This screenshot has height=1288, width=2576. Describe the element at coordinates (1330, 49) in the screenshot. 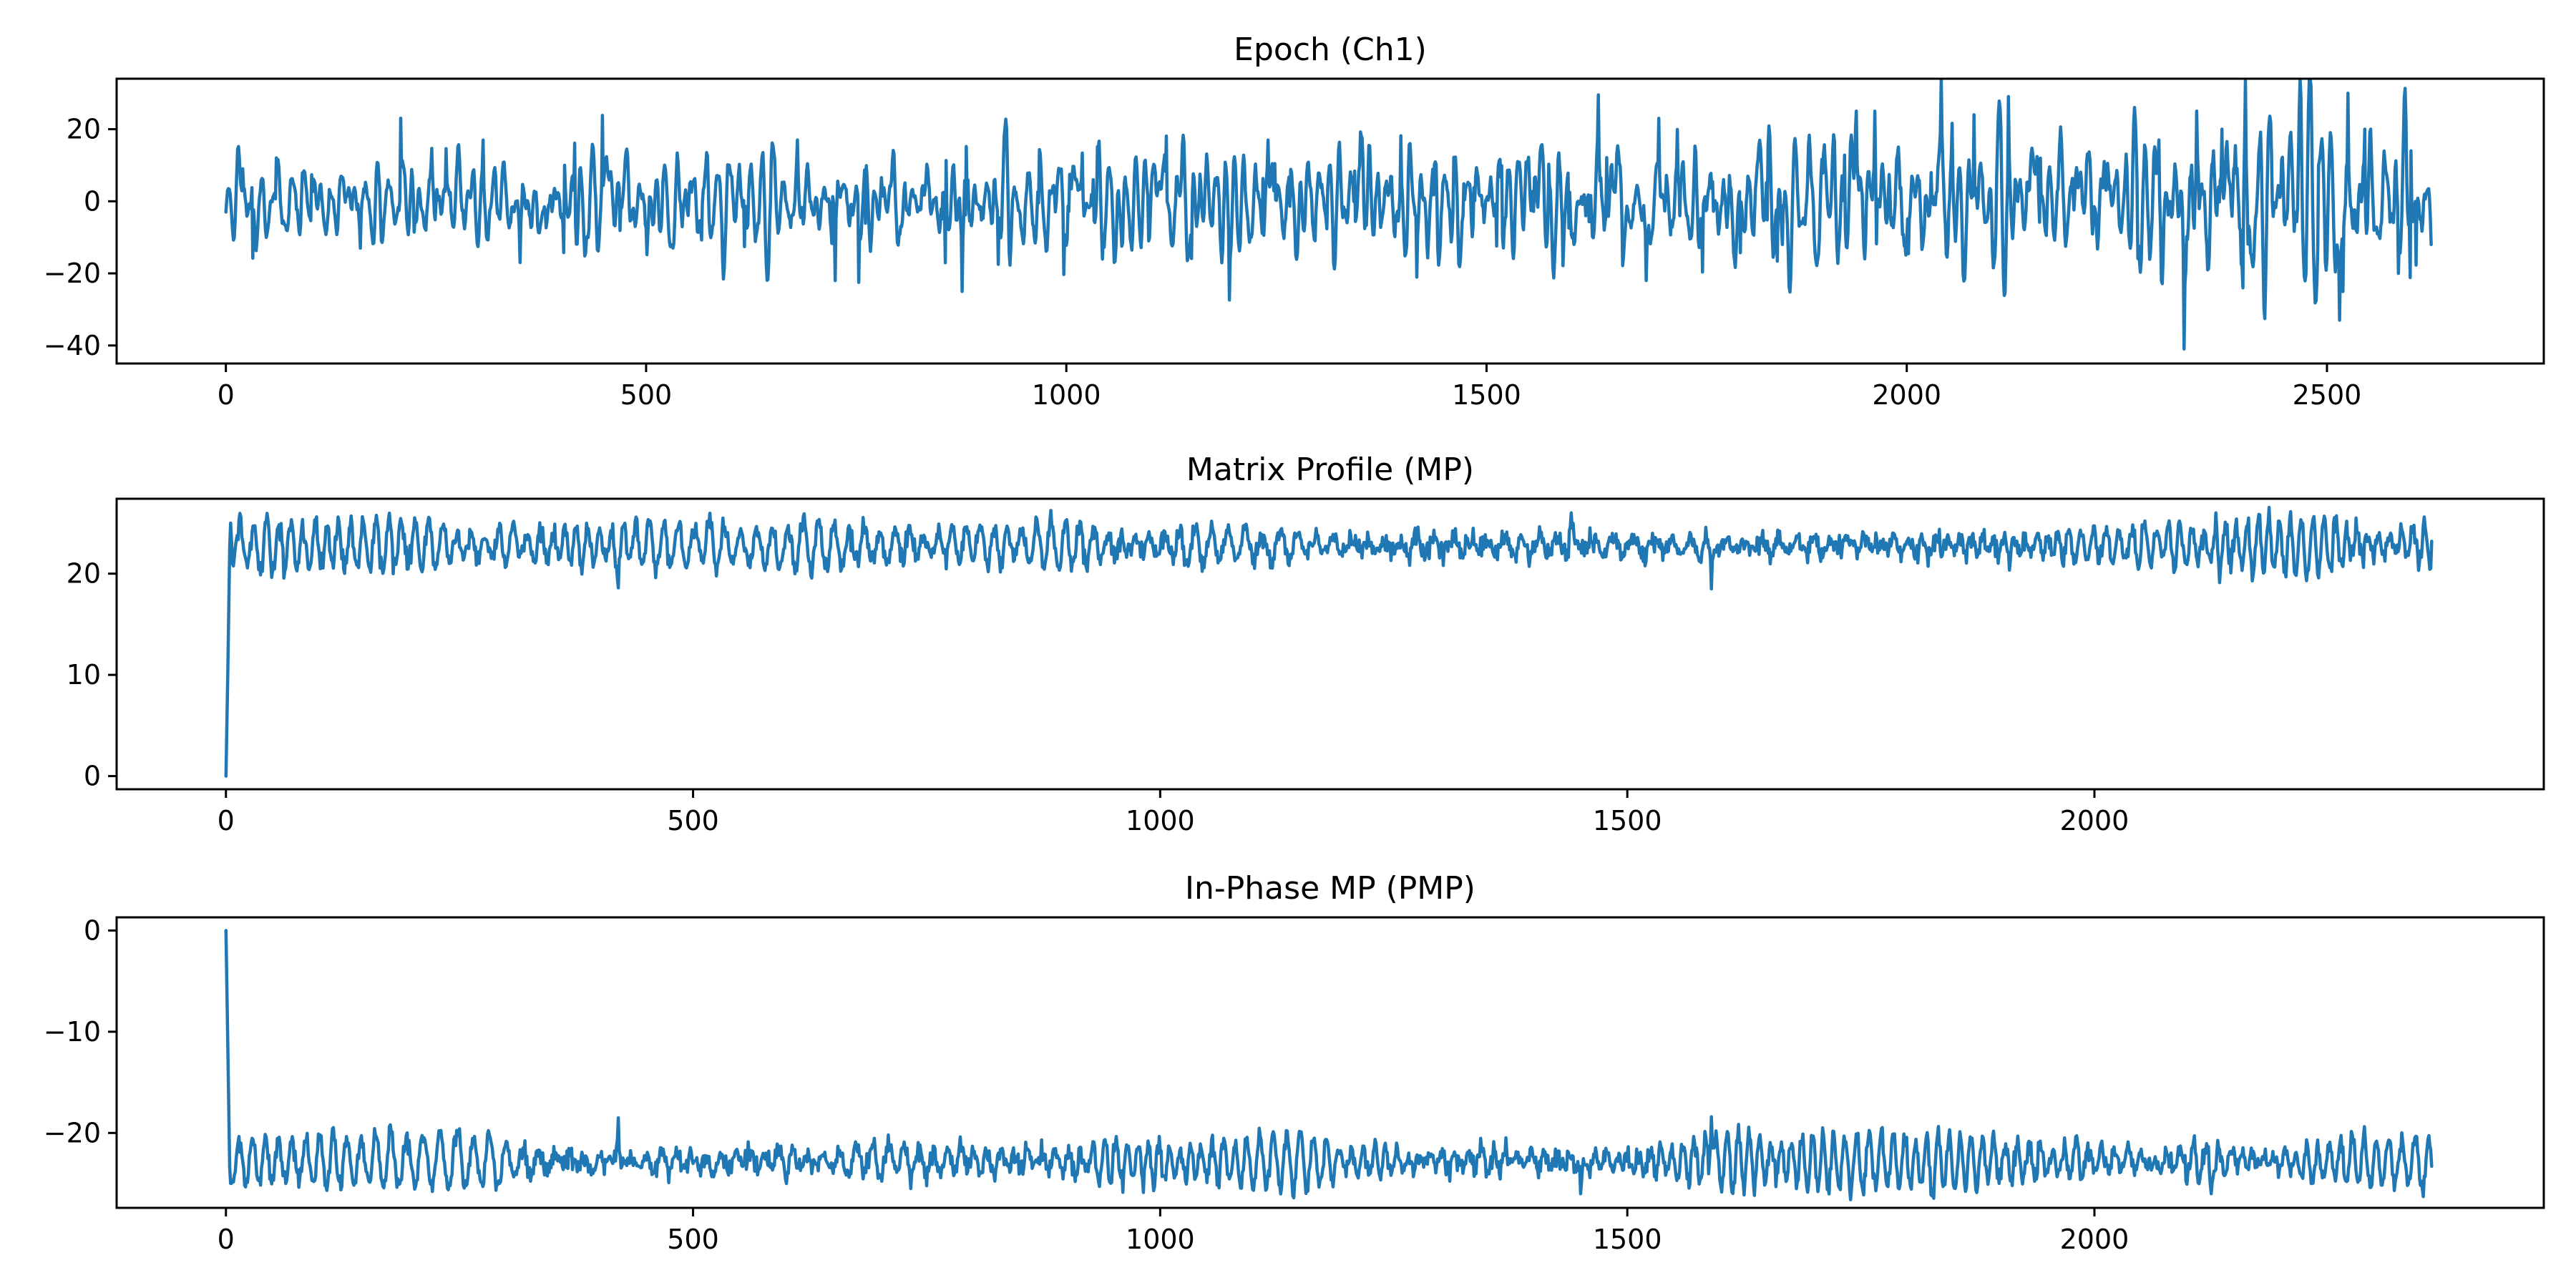

I see `subplot-title: Epoch (Ch1)` at that location.